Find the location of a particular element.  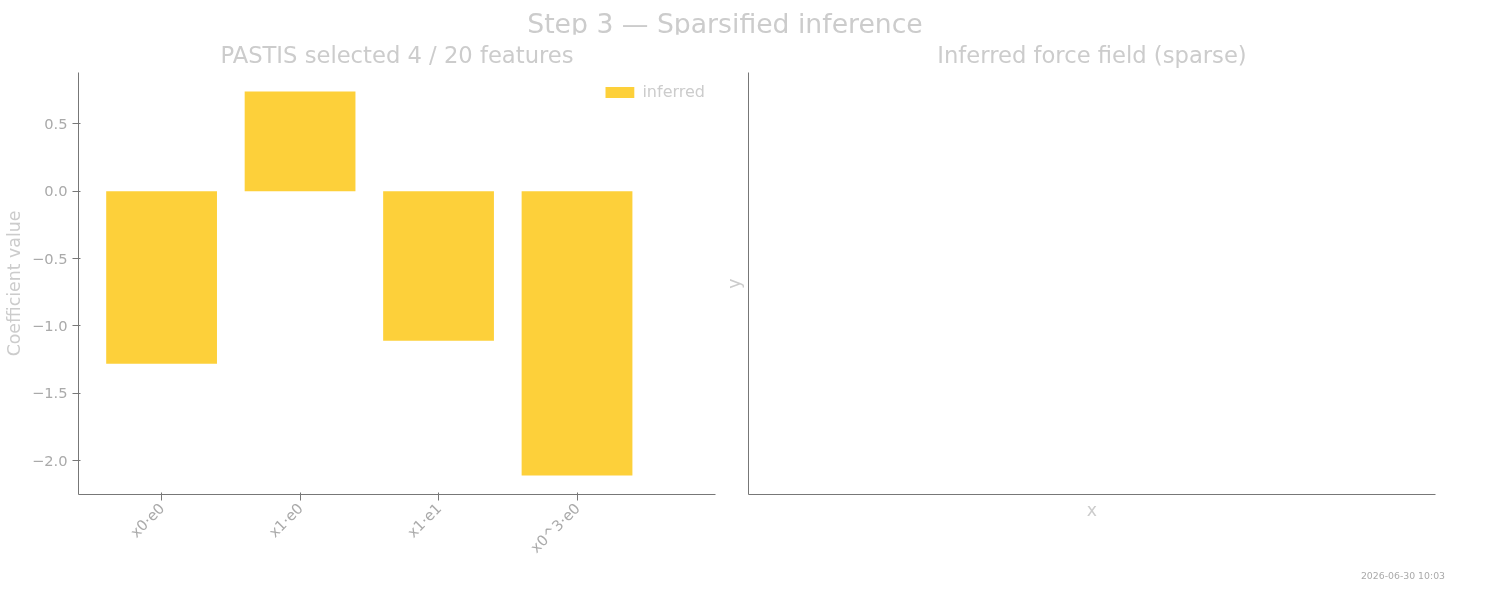

y-tick-label: 0.5 is located at coordinates (56, 123).